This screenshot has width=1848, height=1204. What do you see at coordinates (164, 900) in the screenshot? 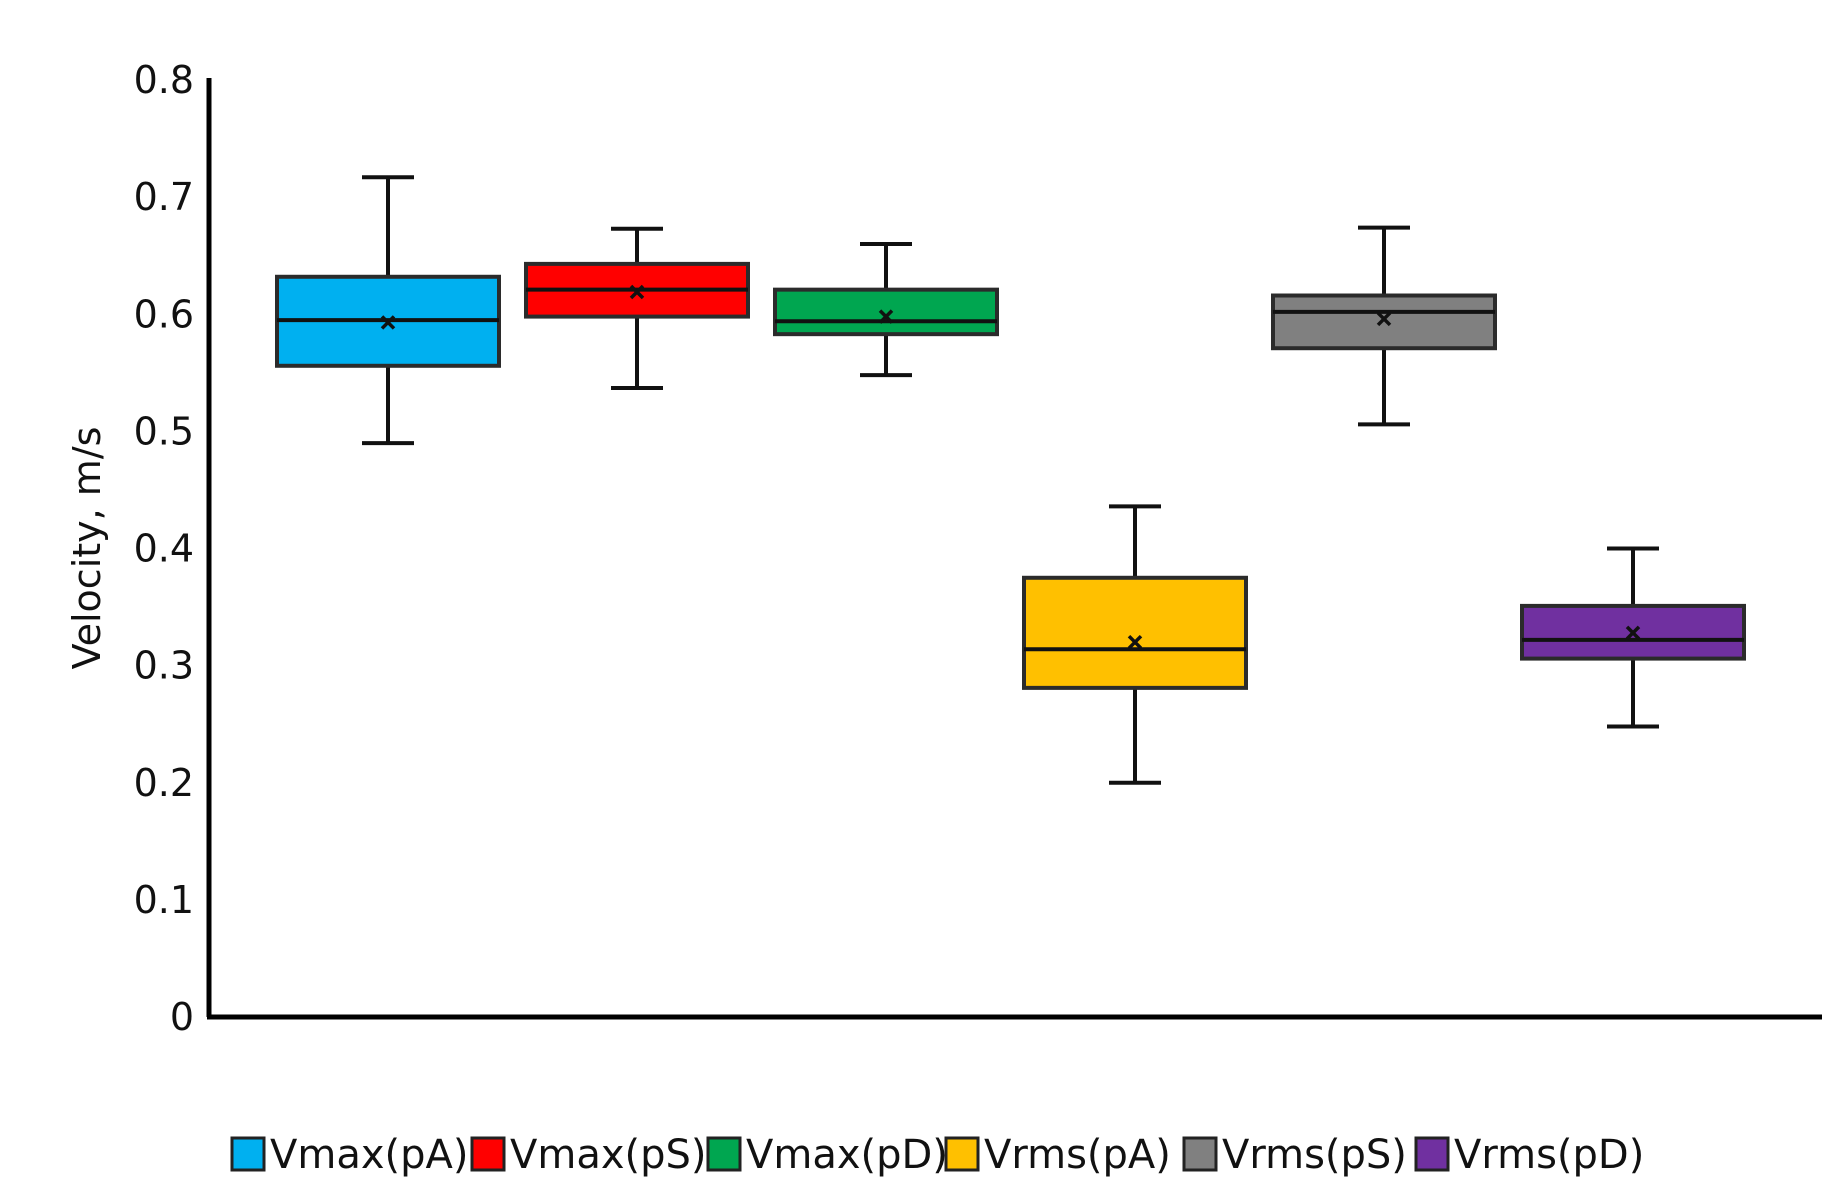
I see `y-tick-label: 0.1` at bounding box center [164, 900].